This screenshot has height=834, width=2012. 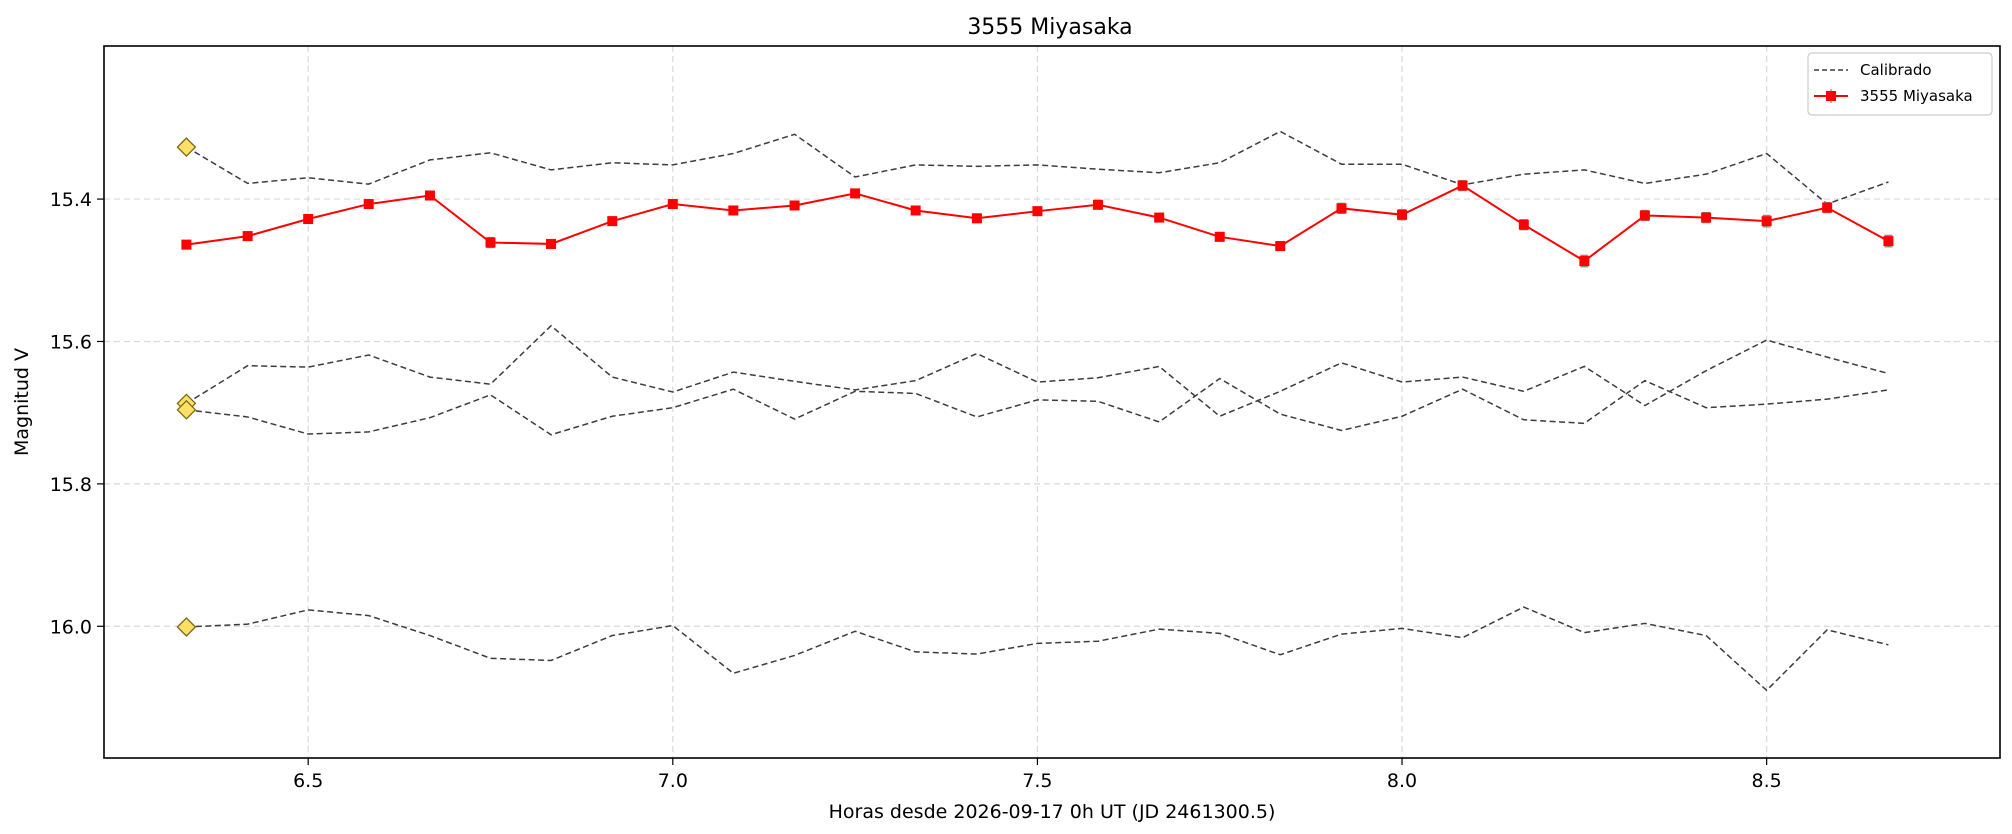 I want to click on x-axis-ticks: 6.5 7.0 7.5 8.0 8.5, so click(x=1037, y=775).